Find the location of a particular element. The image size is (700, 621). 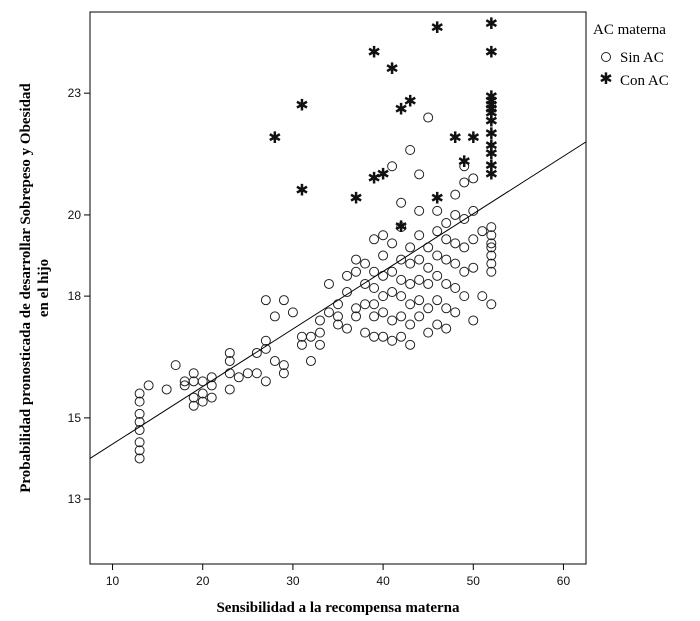

legend-title: AC materna is located at coordinates (629, 30).